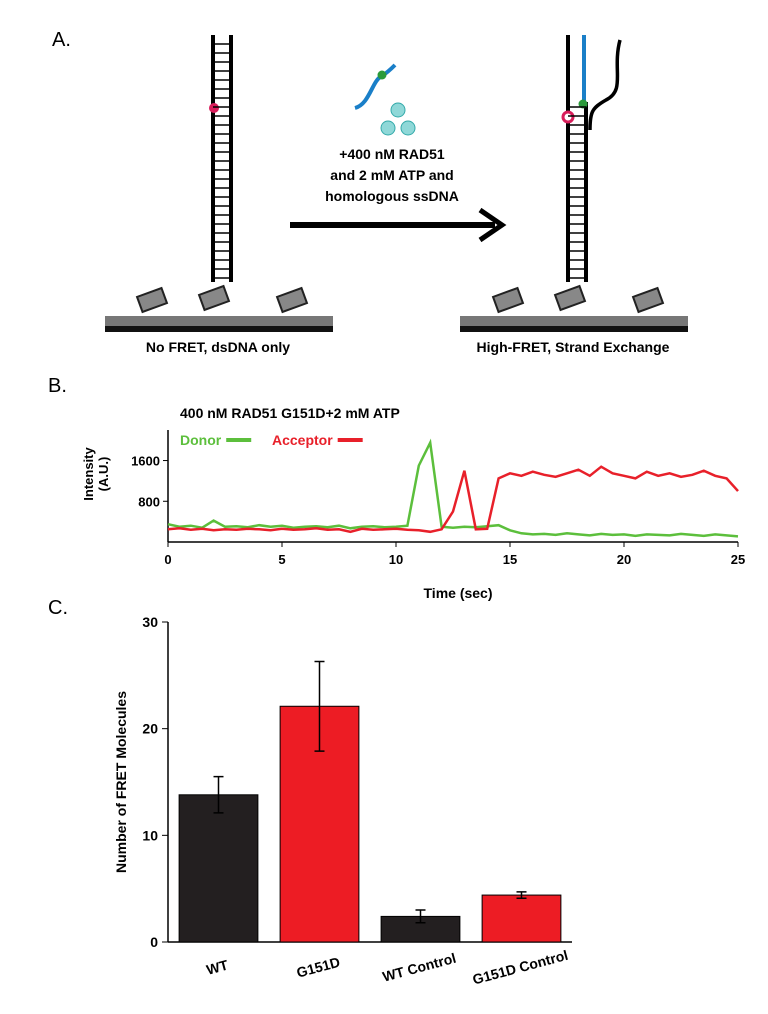 The height and width of the screenshot is (1014, 768). Describe the element at coordinates (145, 461) in the screenshot. I see `y-tick-label: 1600` at that location.